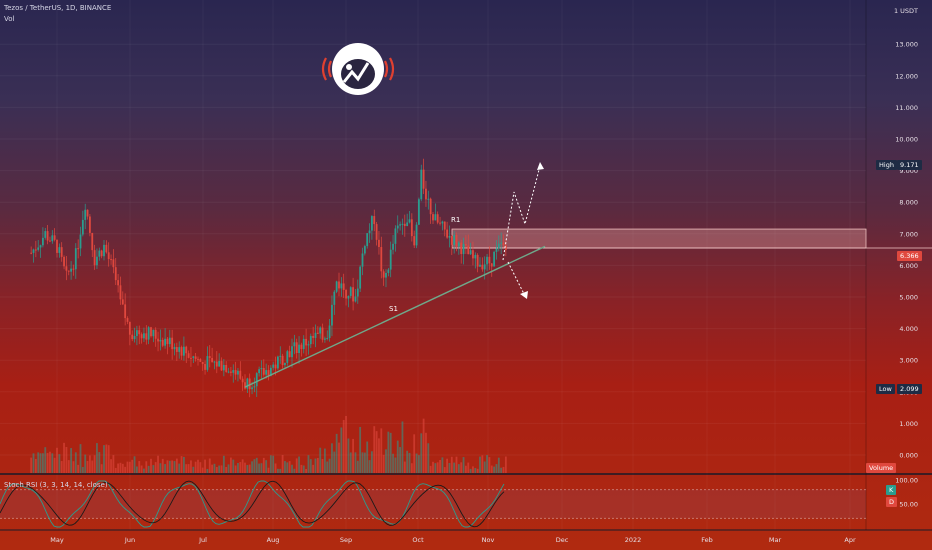 The height and width of the screenshot is (550, 932). I want to click on s1-annotation: S1, so click(393, 309).